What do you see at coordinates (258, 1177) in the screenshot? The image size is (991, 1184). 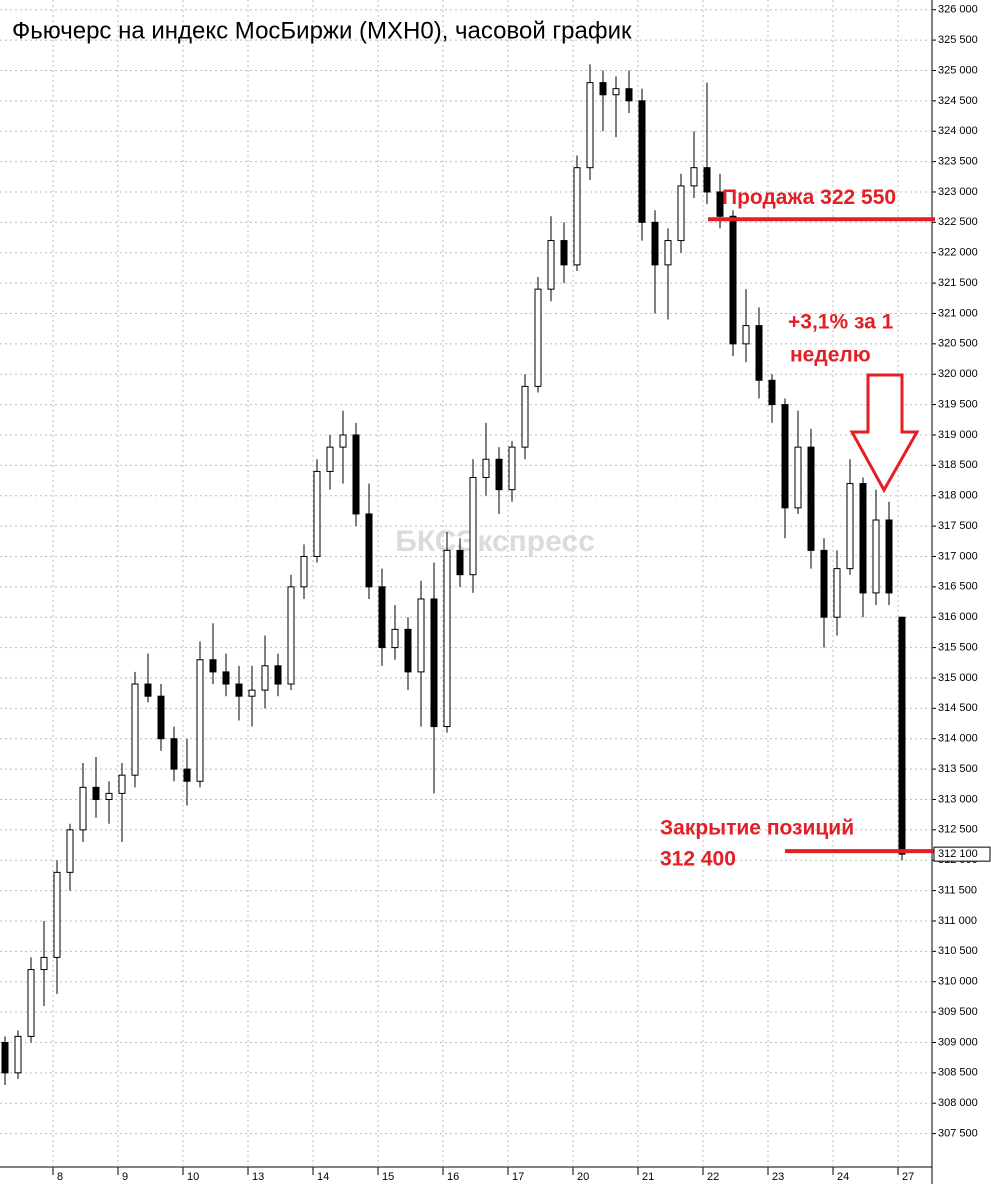 I see `x-tick-label: 13` at bounding box center [258, 1177].